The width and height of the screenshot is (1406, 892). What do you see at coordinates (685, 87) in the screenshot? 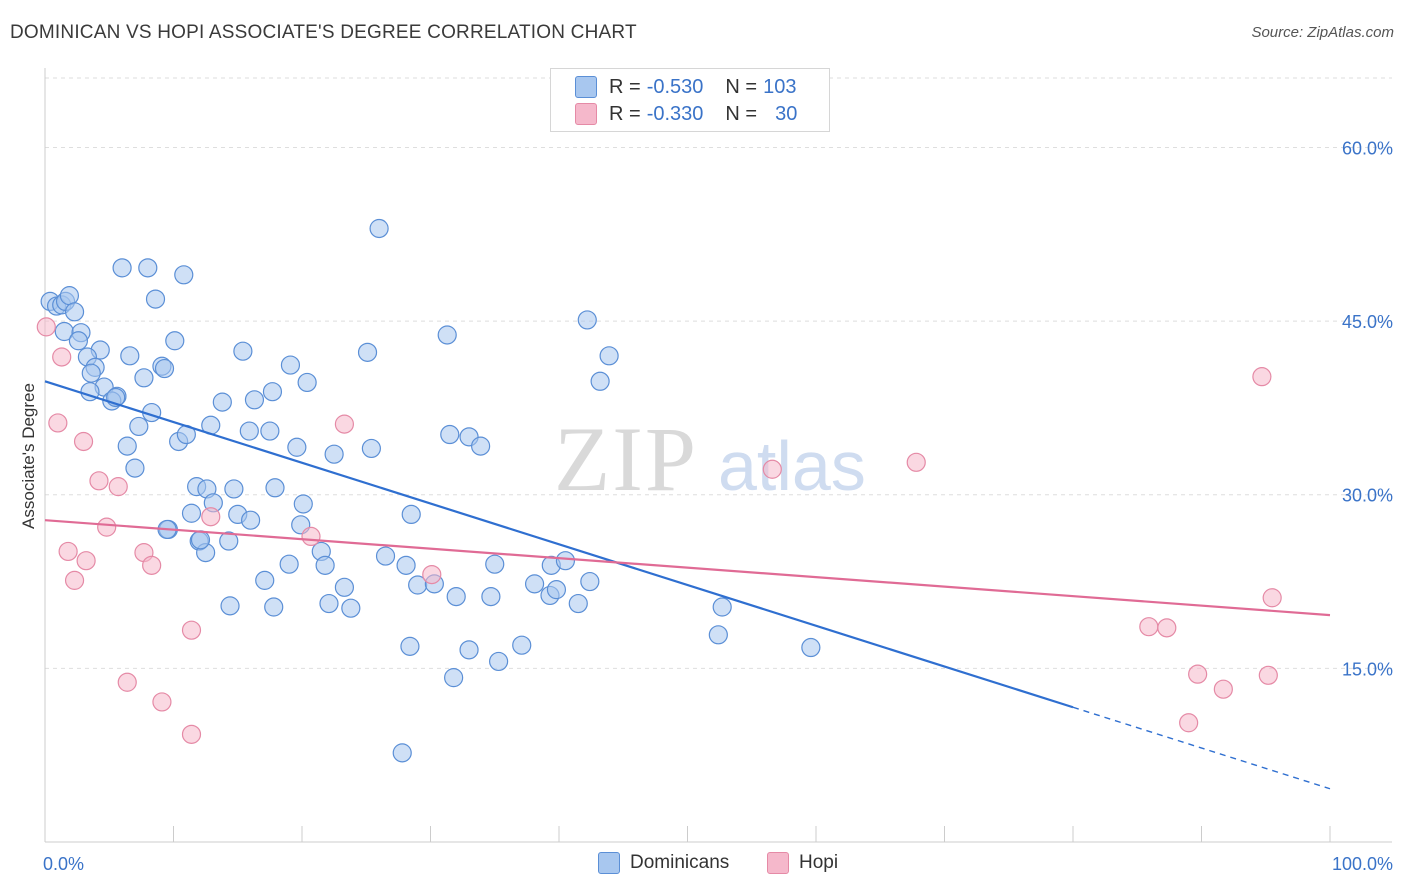
I see `legend-row-dominicans: R = -0.530 N = 103` at bounding box center [685, 87].